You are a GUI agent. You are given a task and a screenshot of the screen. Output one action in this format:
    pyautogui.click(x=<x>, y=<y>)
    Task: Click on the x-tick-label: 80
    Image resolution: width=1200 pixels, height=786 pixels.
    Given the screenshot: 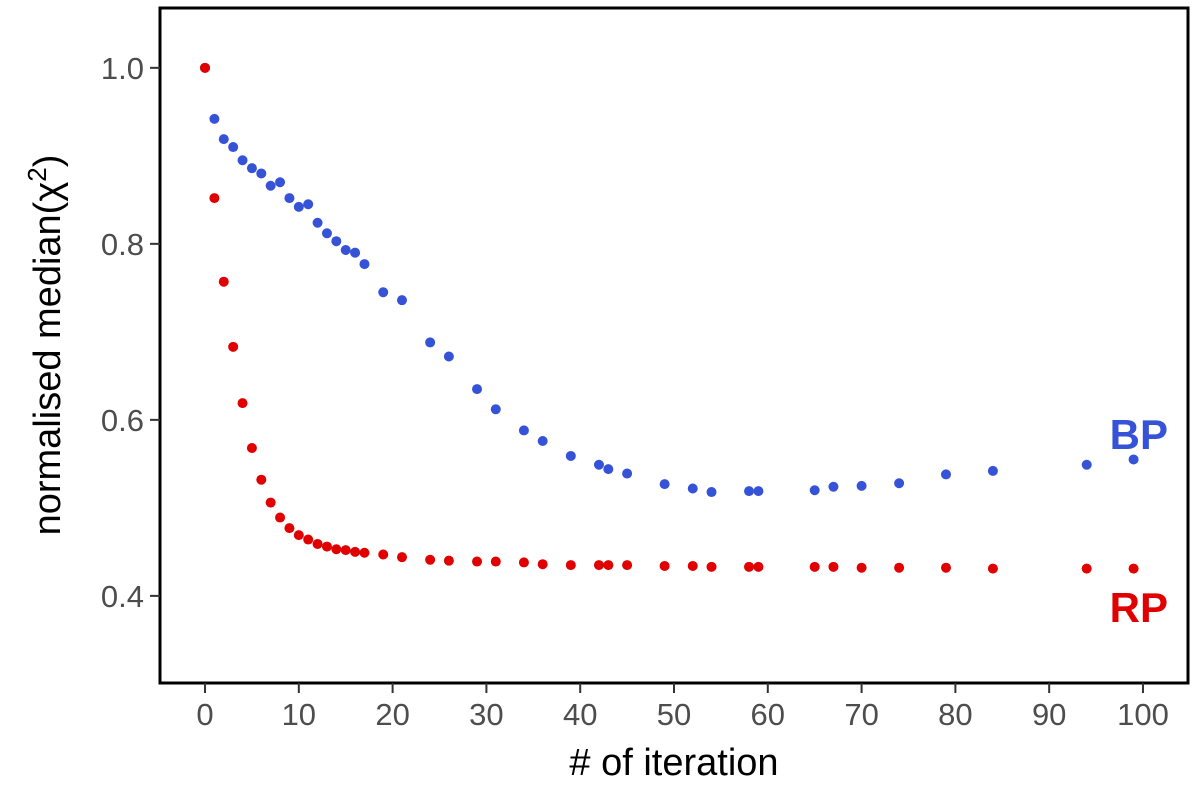 What is the action you would take?
    pyautogui.click(x=955, y=714)
    